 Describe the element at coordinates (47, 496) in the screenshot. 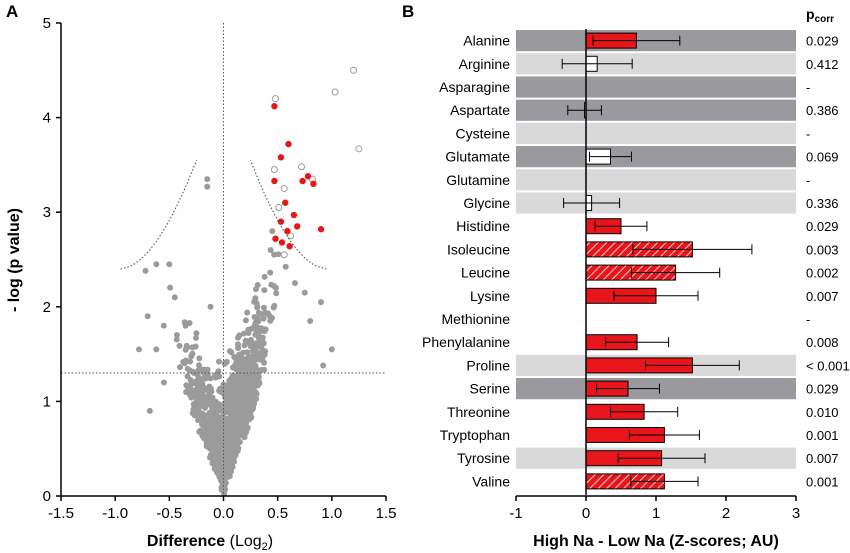

I see `y-tick-label: 0` at that location.